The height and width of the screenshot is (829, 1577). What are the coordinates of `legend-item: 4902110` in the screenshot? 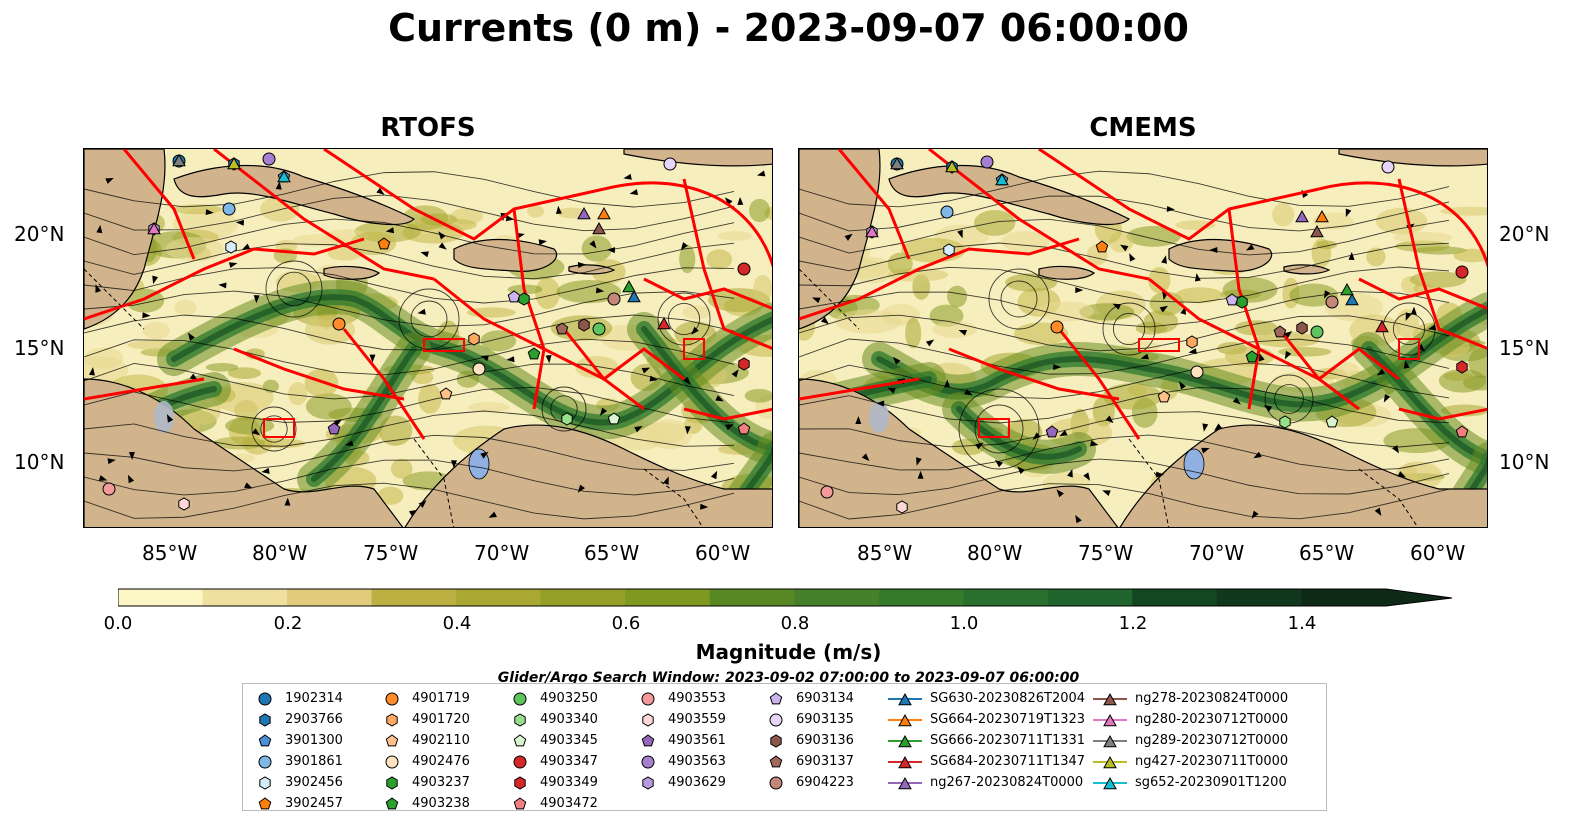 It's located at (425, 740).